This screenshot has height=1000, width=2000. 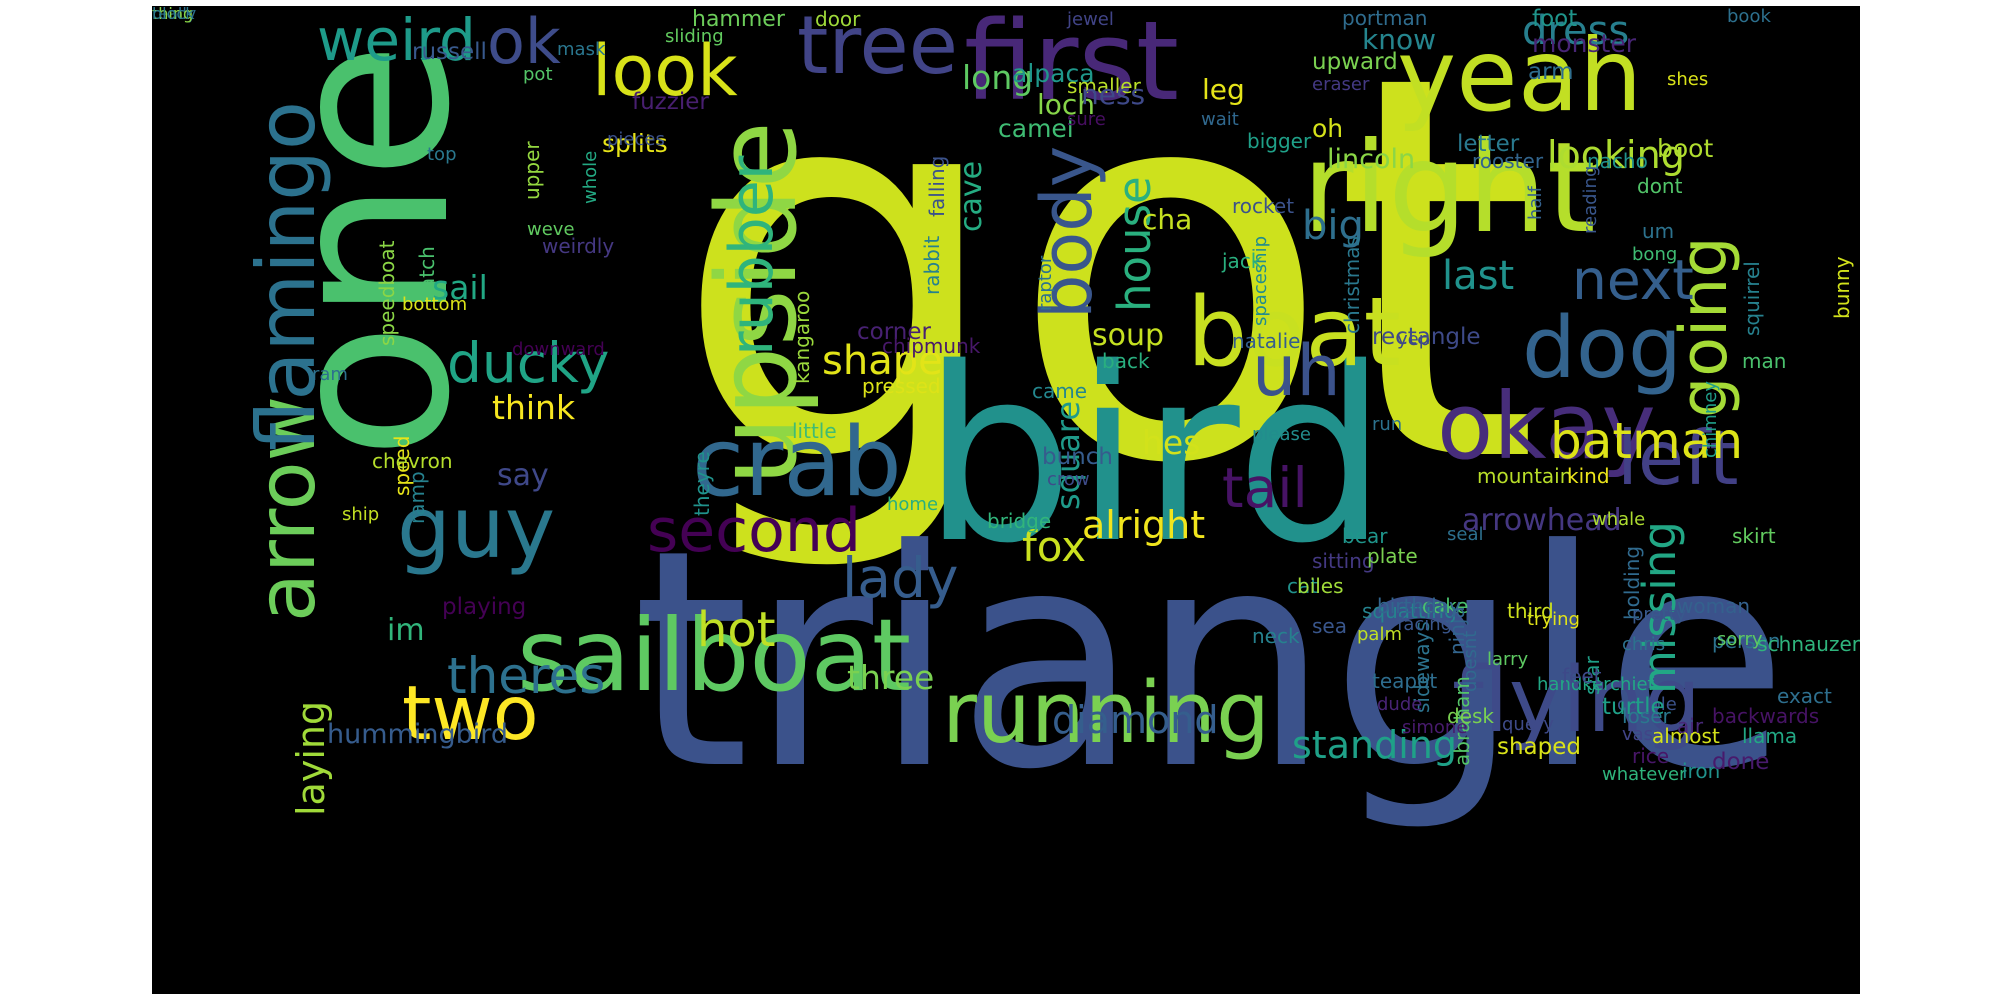 What do you see at coordinates (752, 255) in the screenshot?
I see `cloud-word: rubber` at bounding box center [752, 255].